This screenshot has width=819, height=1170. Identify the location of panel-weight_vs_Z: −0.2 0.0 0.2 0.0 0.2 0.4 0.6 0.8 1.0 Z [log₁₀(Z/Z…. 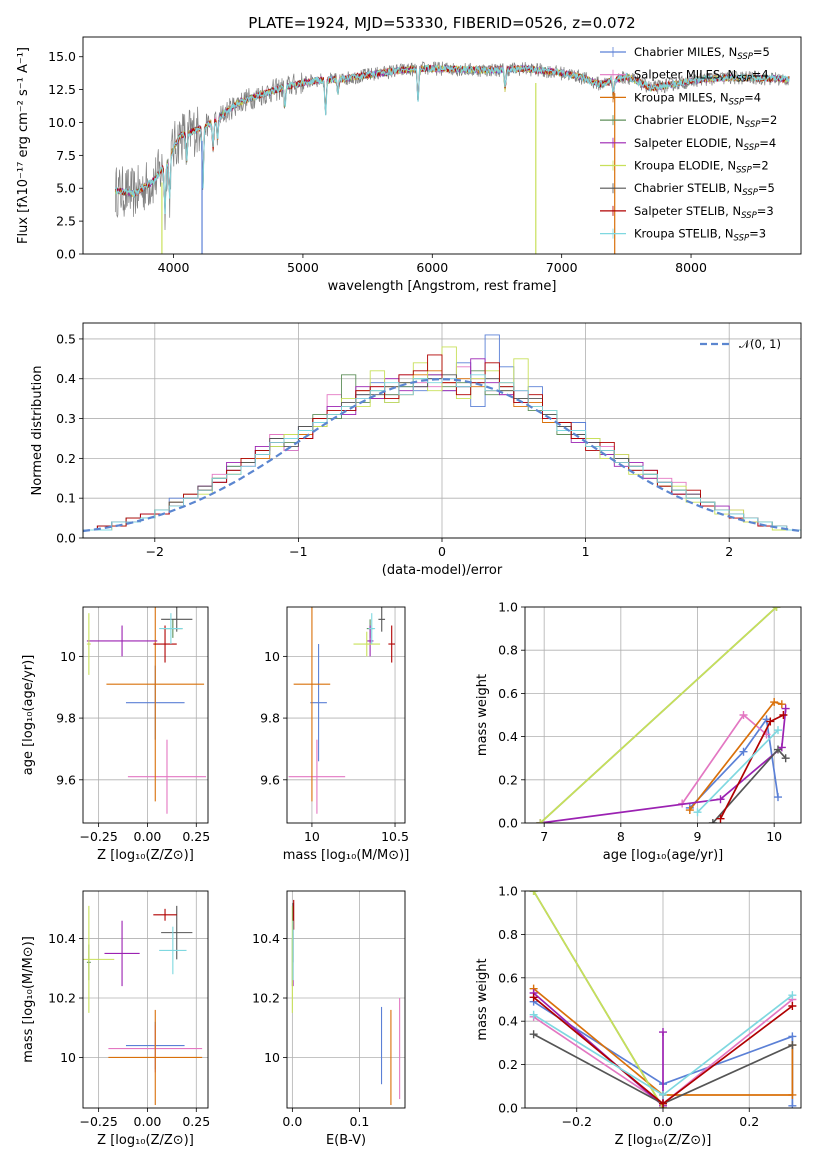
(638, 1016).